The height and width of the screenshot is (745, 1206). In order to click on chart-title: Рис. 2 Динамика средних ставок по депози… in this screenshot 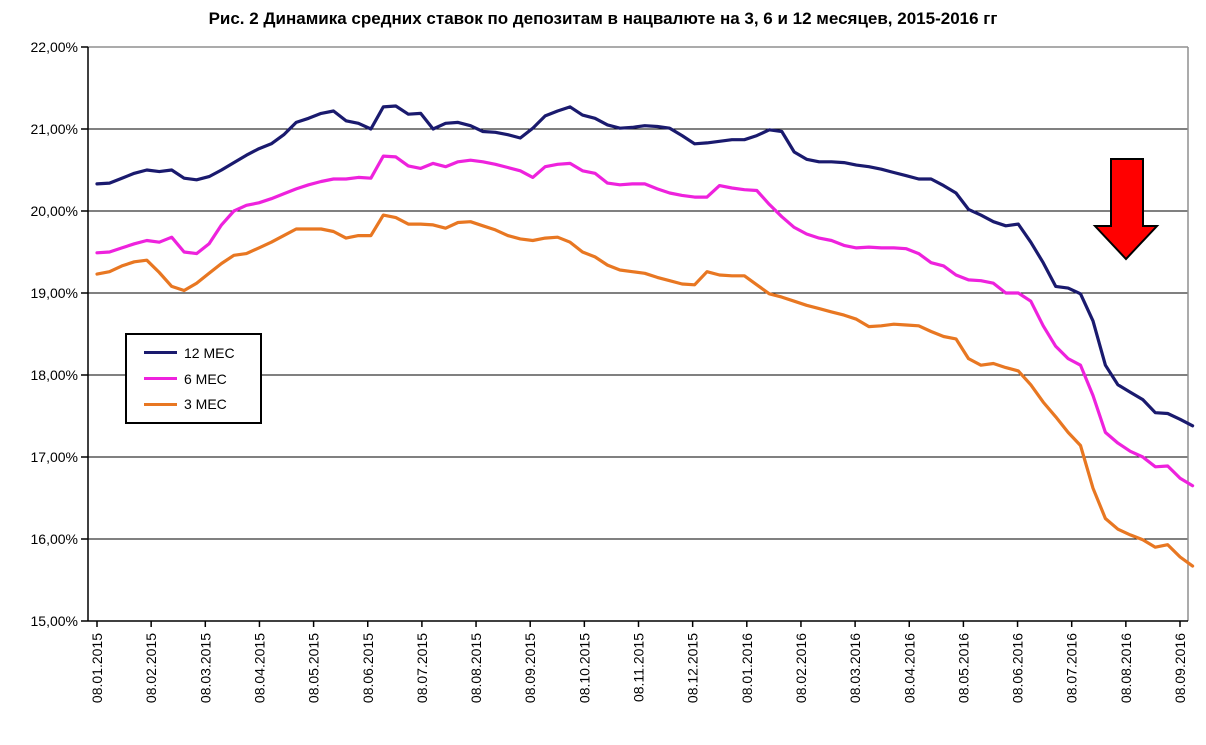, I will do `click(603, 18)`.